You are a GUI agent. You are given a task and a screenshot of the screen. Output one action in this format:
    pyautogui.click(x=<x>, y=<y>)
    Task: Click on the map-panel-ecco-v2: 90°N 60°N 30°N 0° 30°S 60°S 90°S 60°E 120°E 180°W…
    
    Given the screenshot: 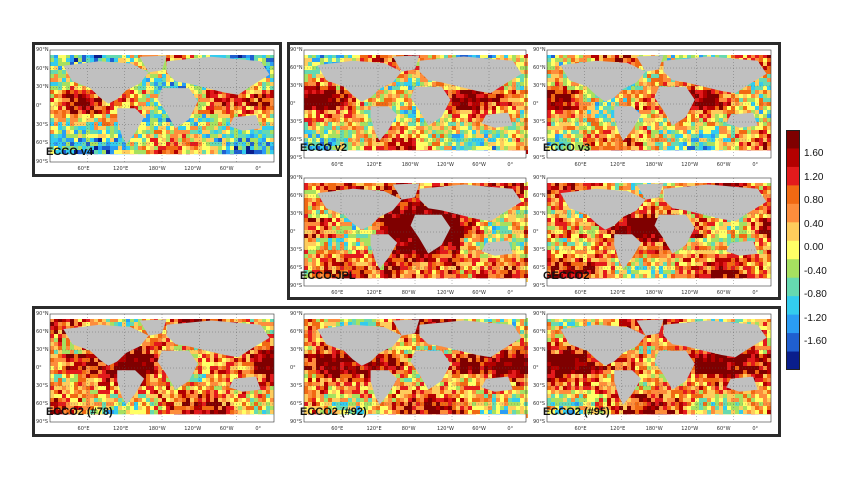 What is the action you would take?
    pyautogui.click(x=410, y=107)
    